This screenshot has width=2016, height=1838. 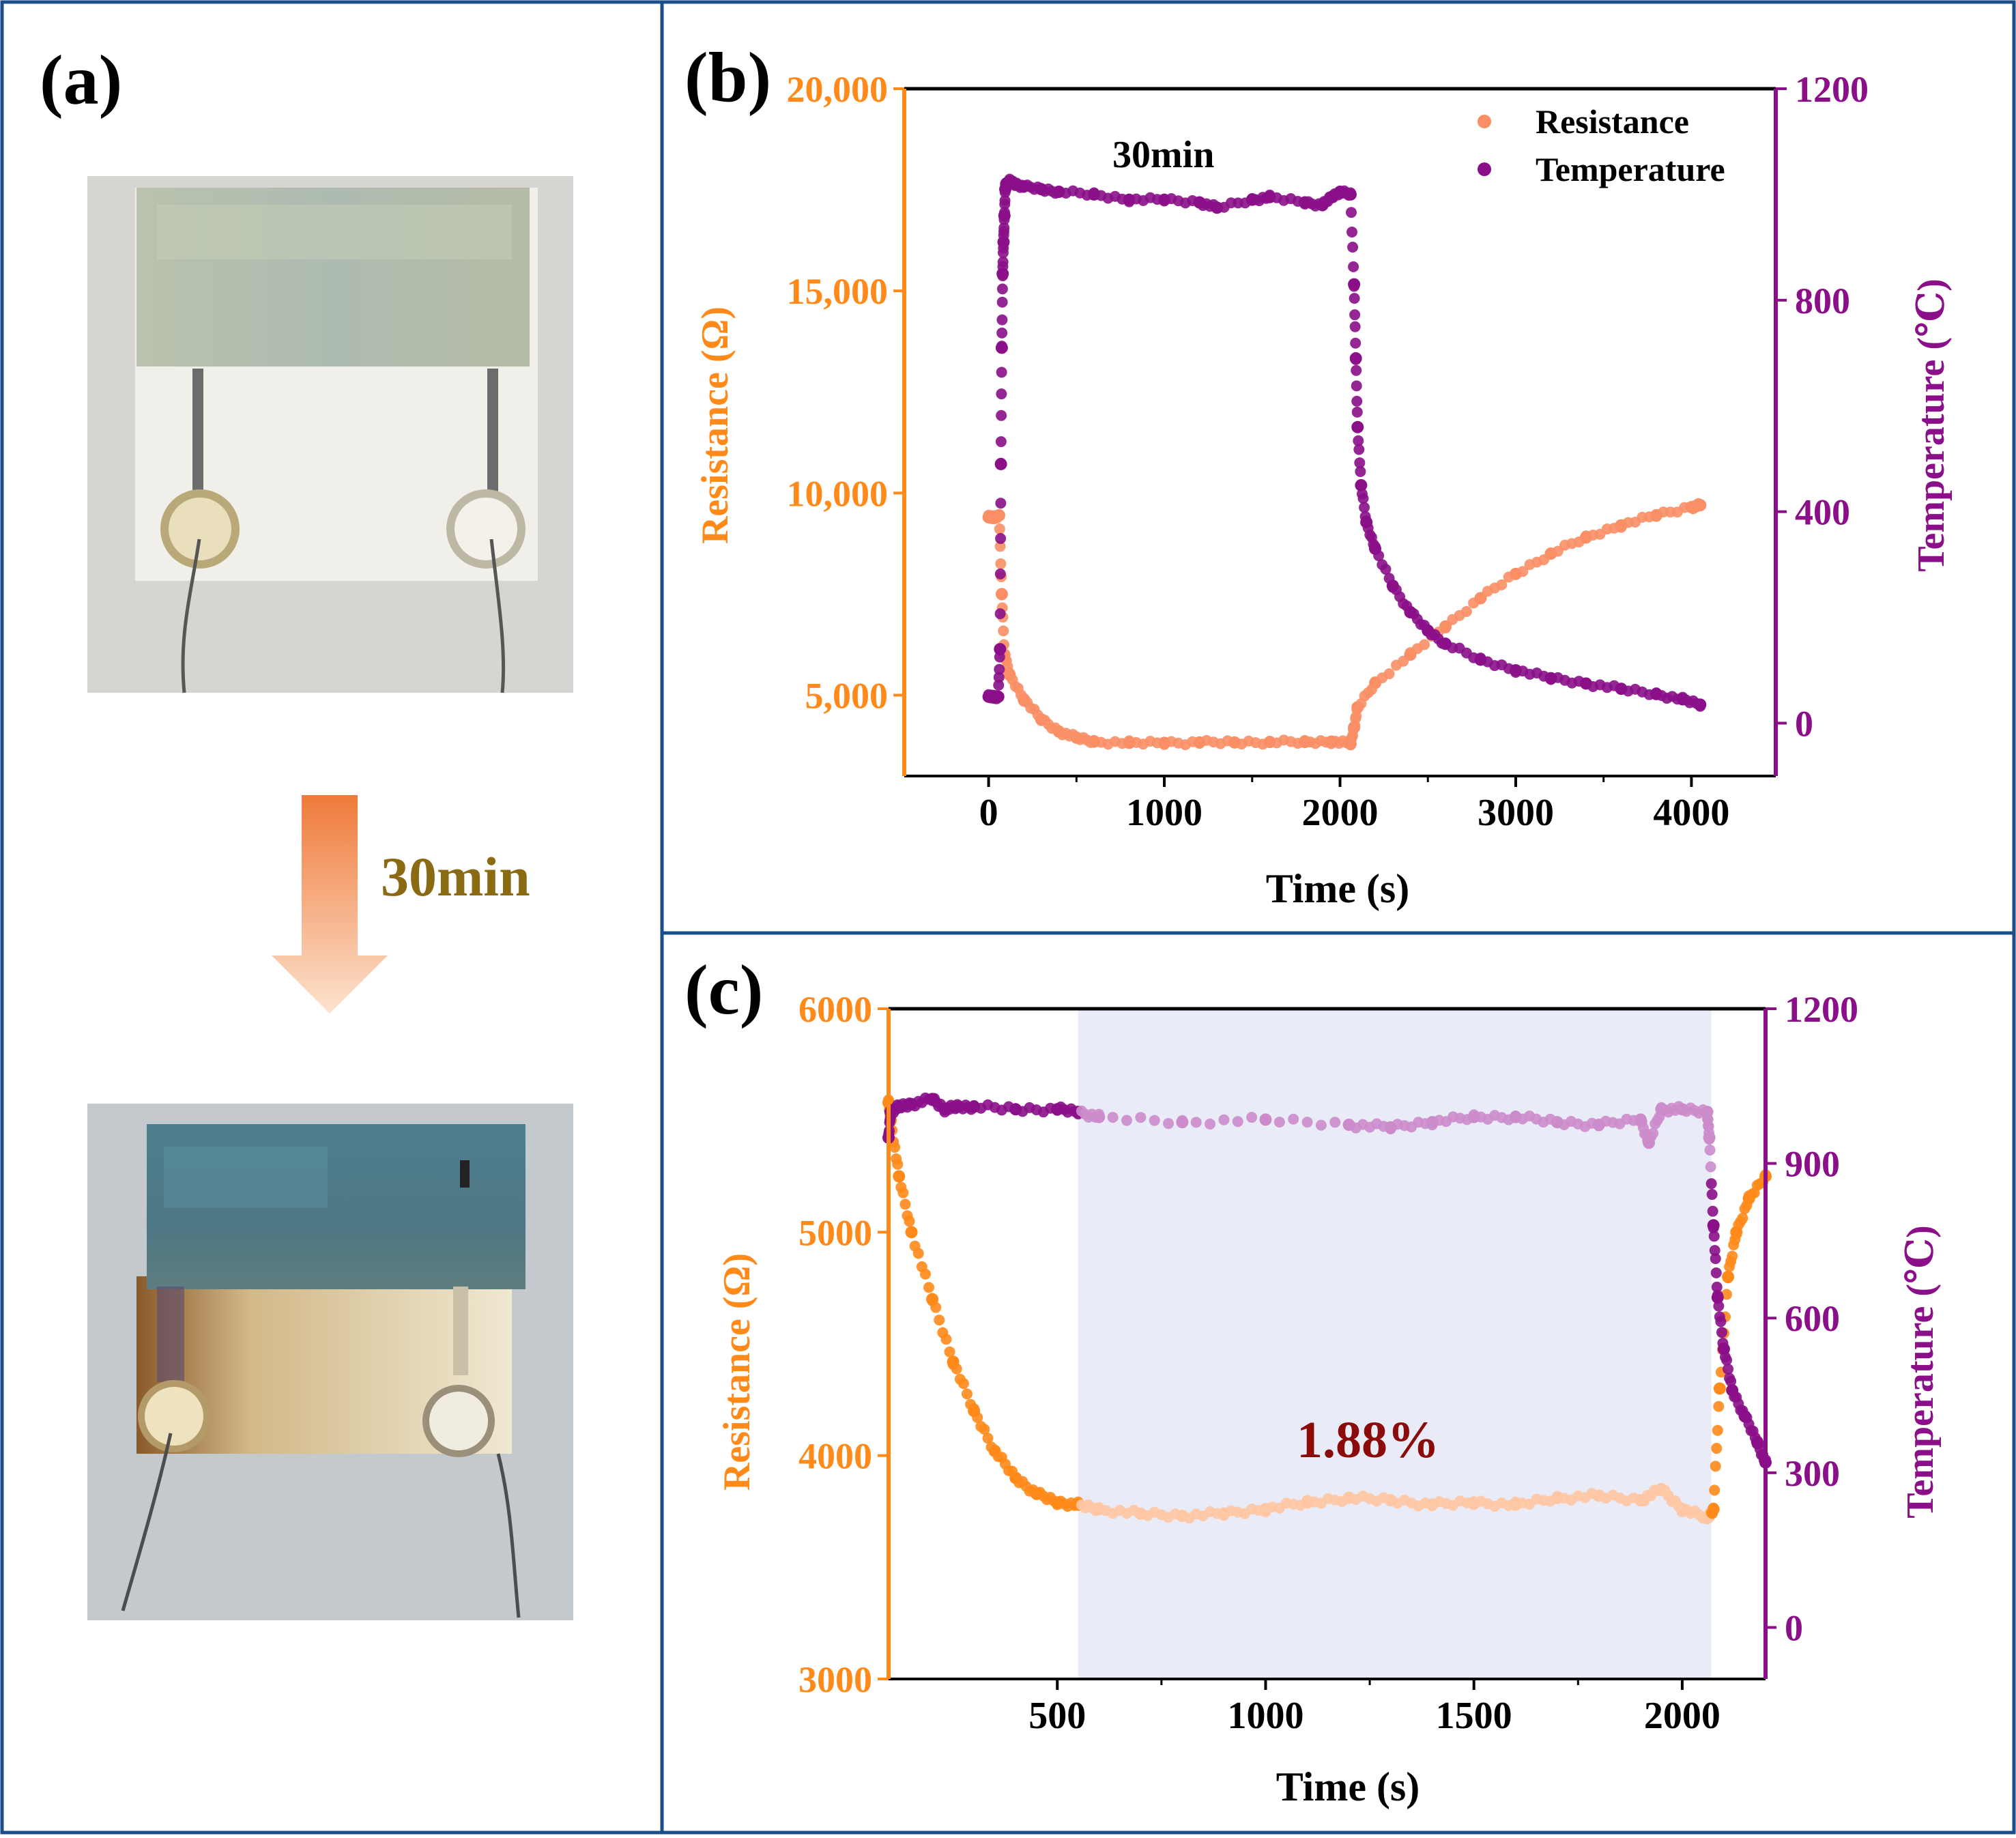 What do you see at coordinates (1484, 169) in the screenshot?
I see `legend-temperature-marker` at bounding box center [1484, 169].